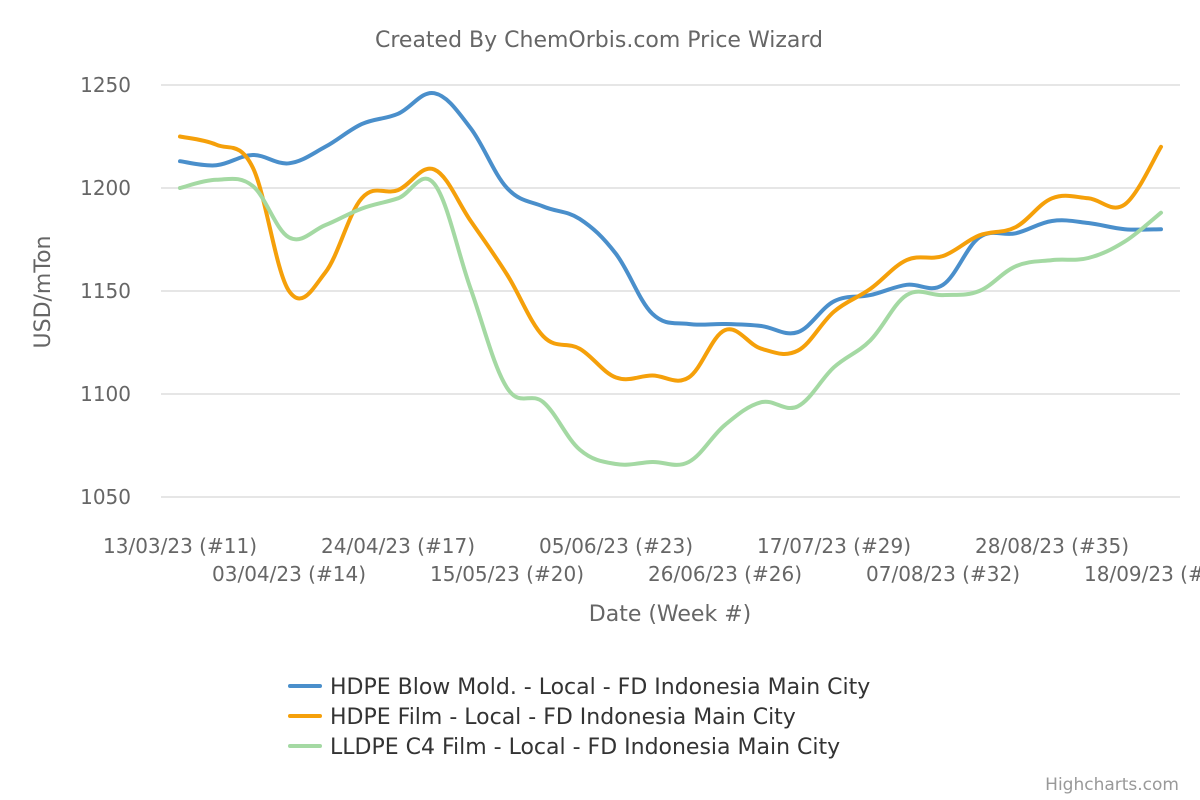 The height and width of the screenshot is (800, 1200). What do you see at coordinates (289, 574) in the screenshot?
I see `x-tick-label: 03/04/23 (#14)` at bounding box center [289, 574].